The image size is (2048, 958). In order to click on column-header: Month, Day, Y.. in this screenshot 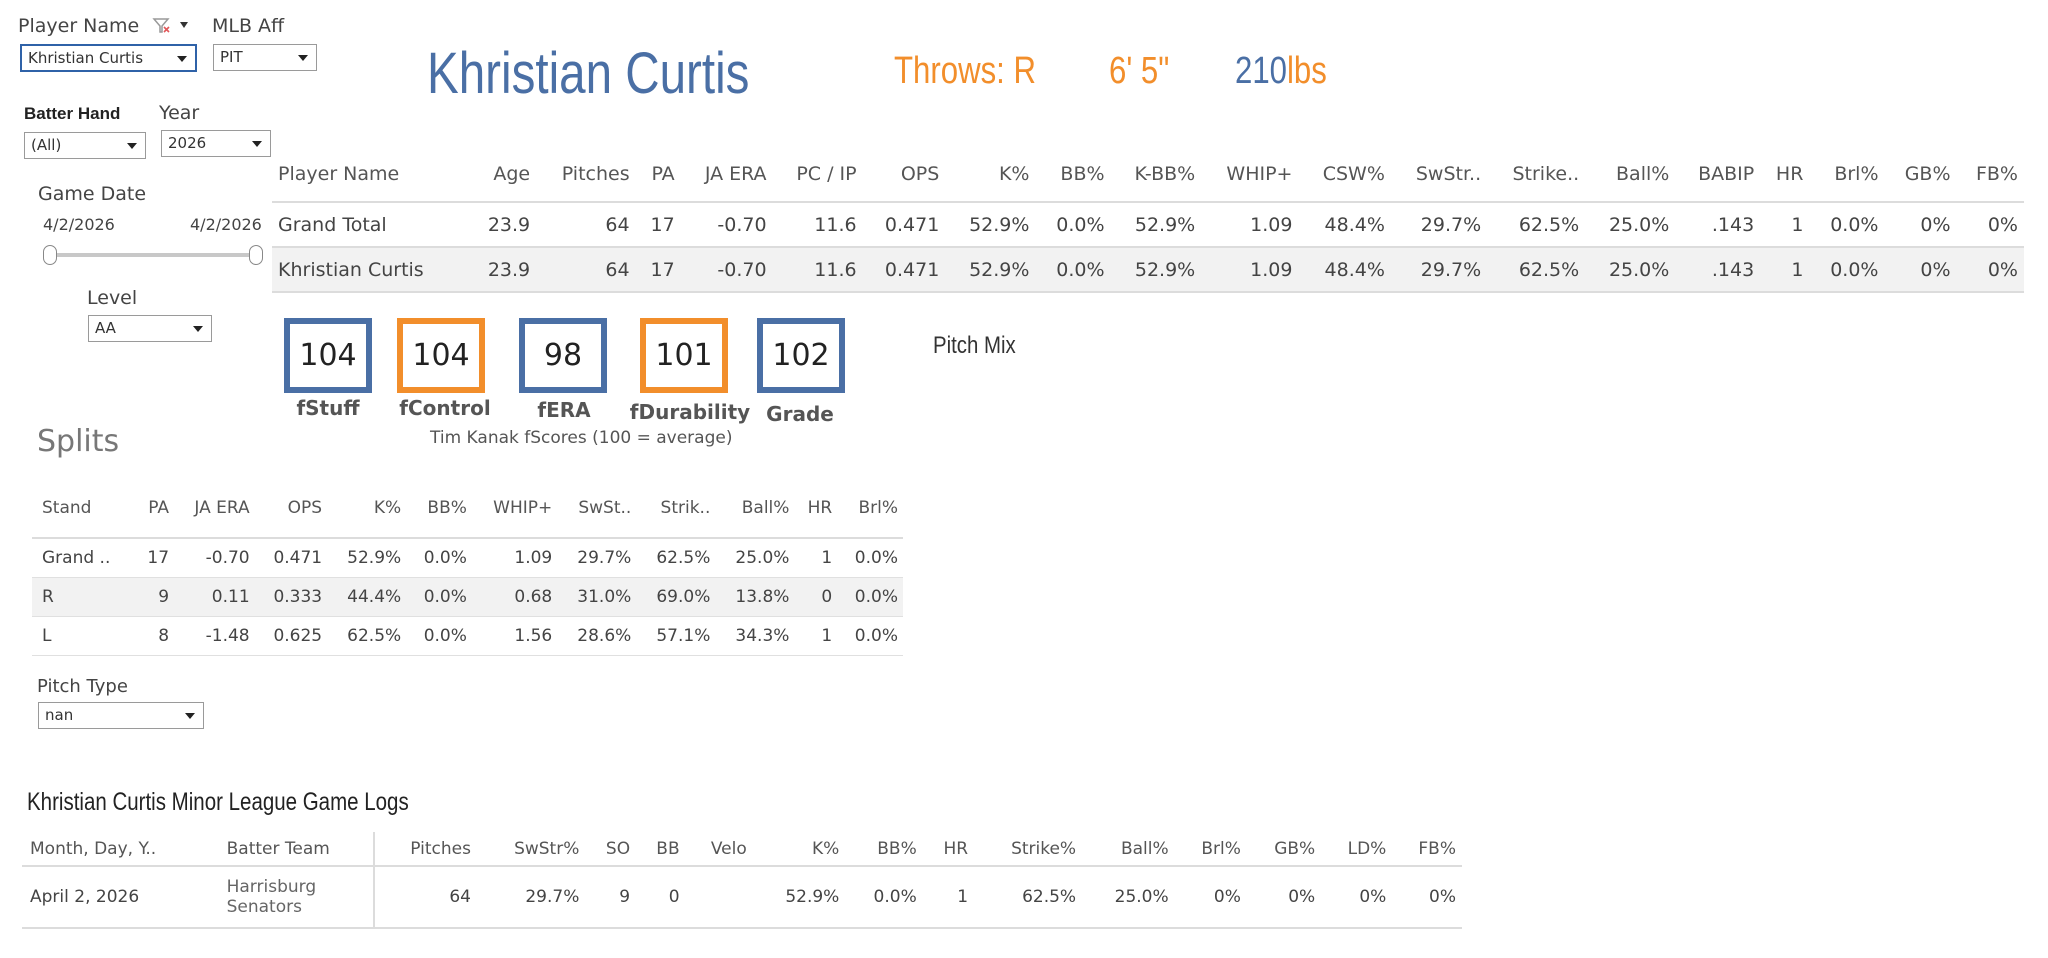, I will do `click(120, 849)`.